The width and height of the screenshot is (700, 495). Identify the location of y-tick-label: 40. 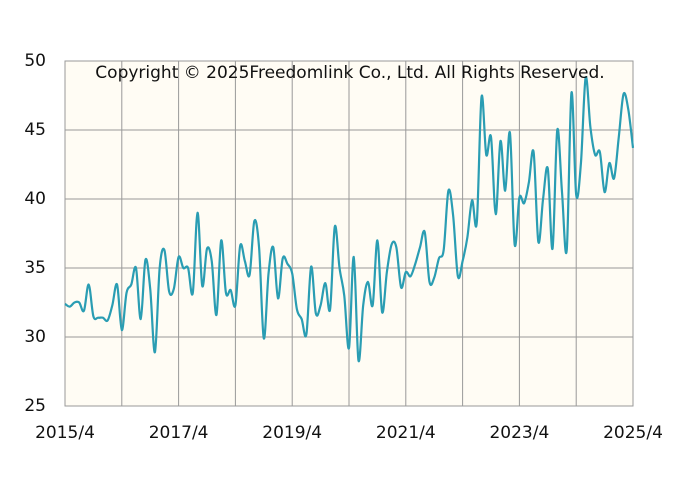
(35, 199).